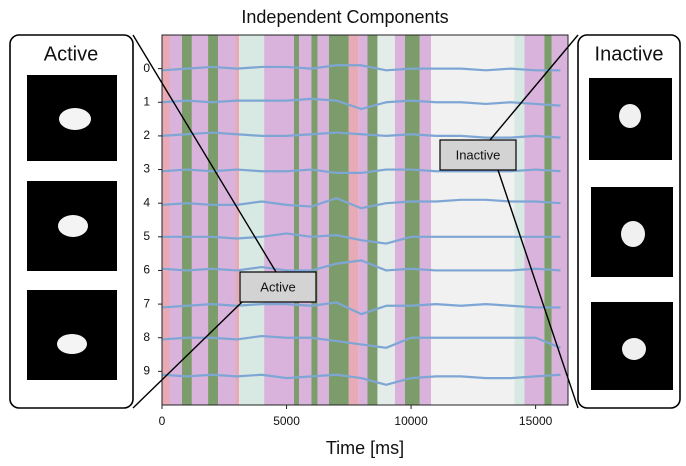 The image size is (686, 466). I want to click on x-tick-label: 15000, so click(536, 421).